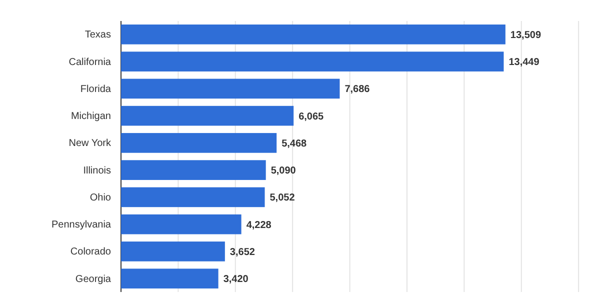 Image resolution: width=600 pixels, height=293 pixels. I want to click on y-tick-label: New York, so click(90, 144).